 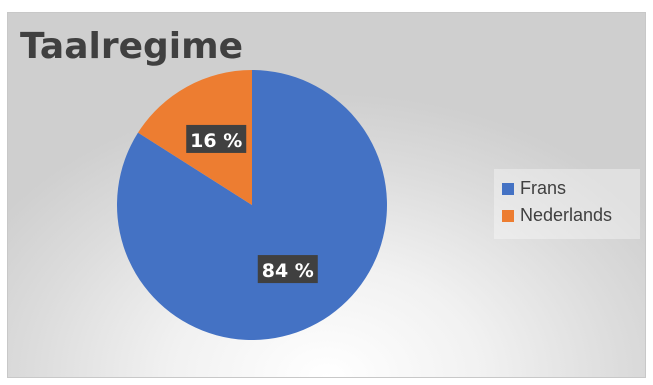 I want to click on legend: Frans Nederlands, so click(x=567, y=204).